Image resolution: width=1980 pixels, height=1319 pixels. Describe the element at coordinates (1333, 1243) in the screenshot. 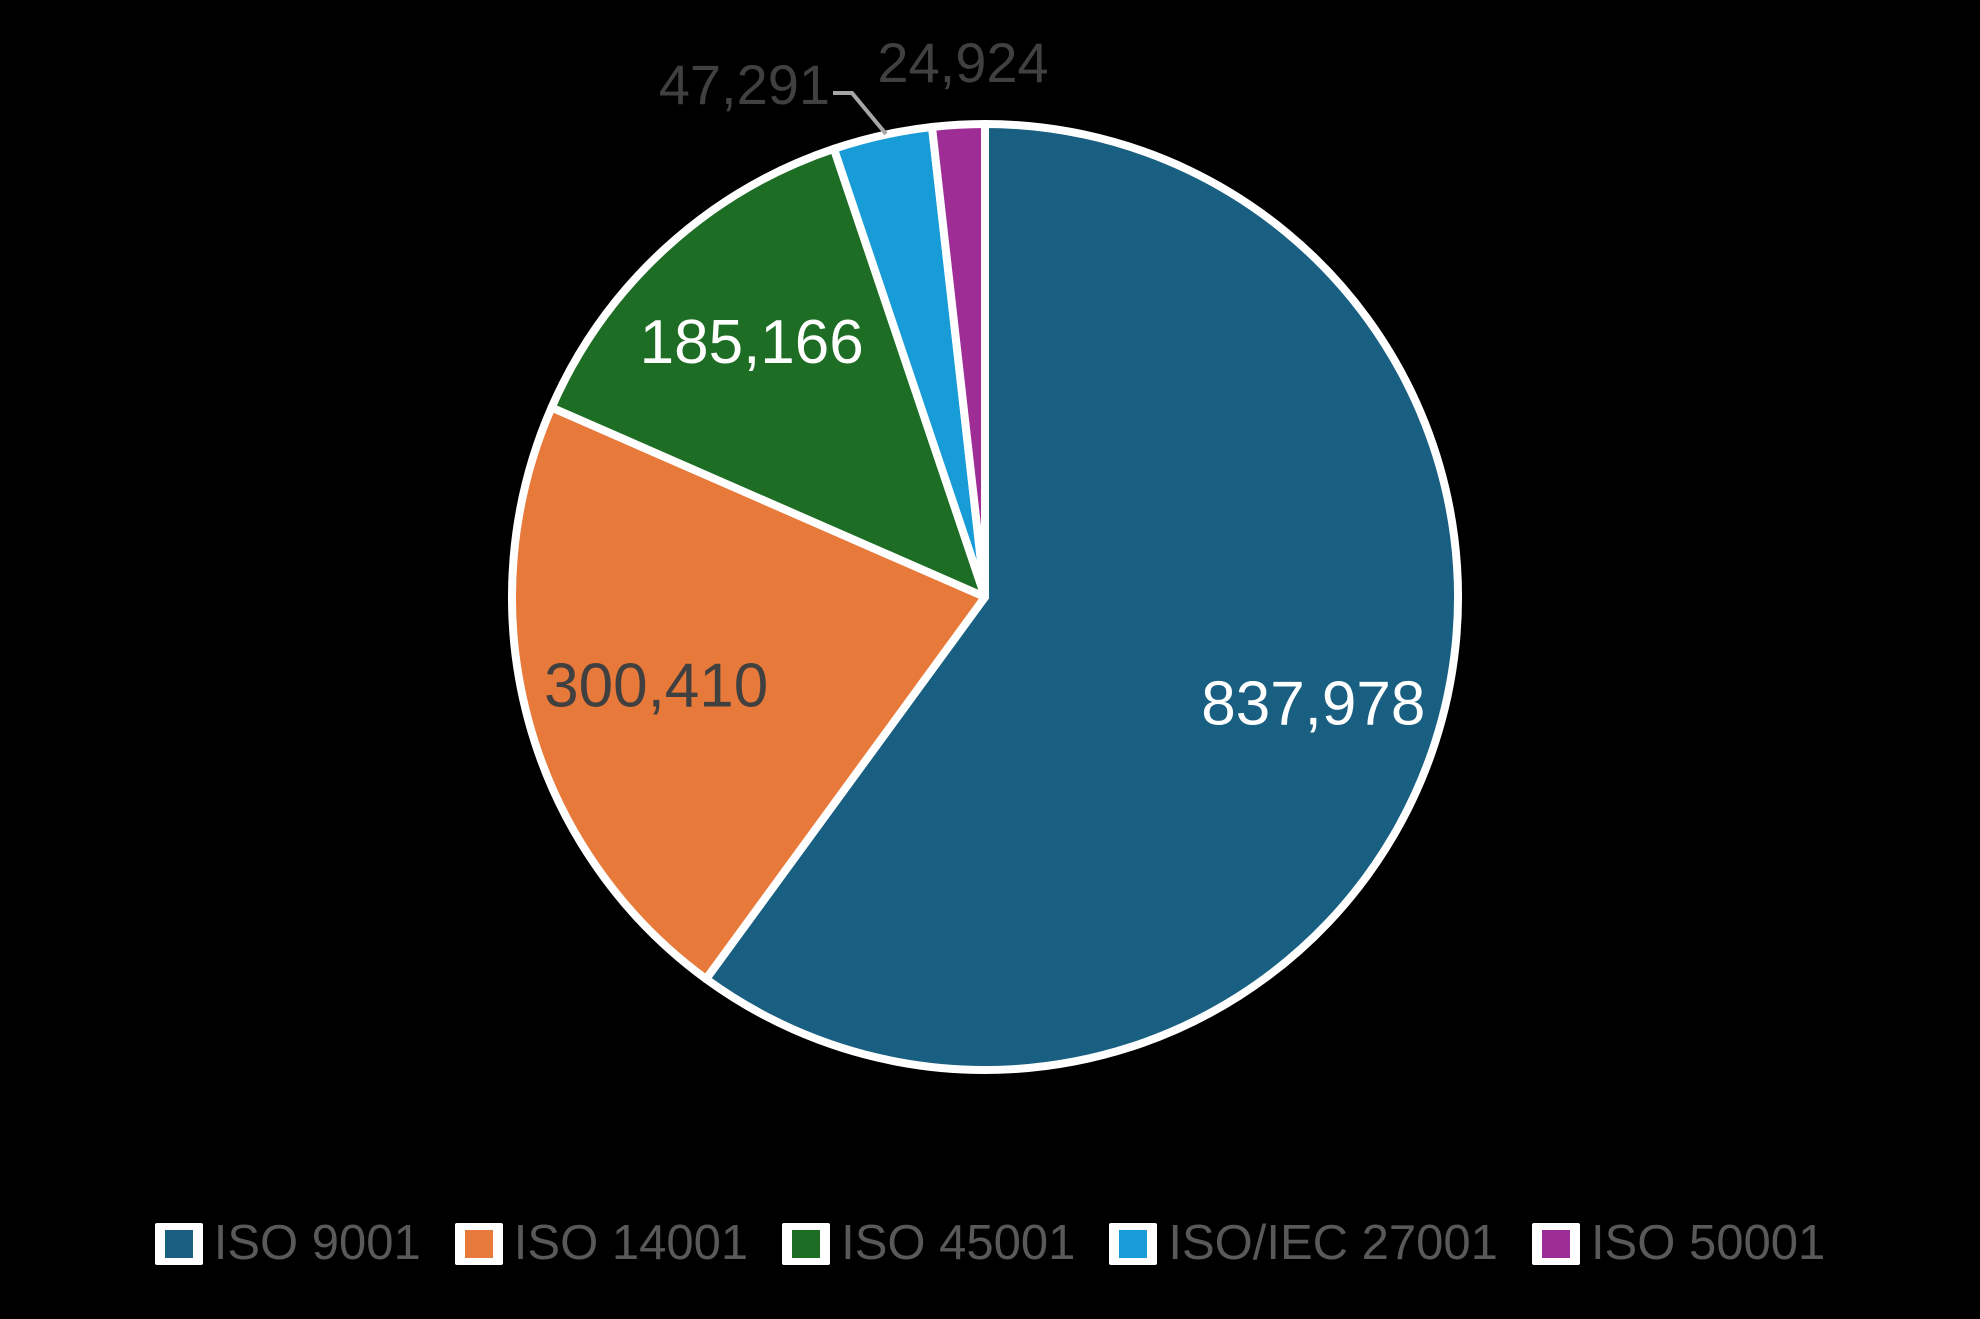

I see `legend-label-iso-iec-27001: ISO/IEC 27001` at that location.